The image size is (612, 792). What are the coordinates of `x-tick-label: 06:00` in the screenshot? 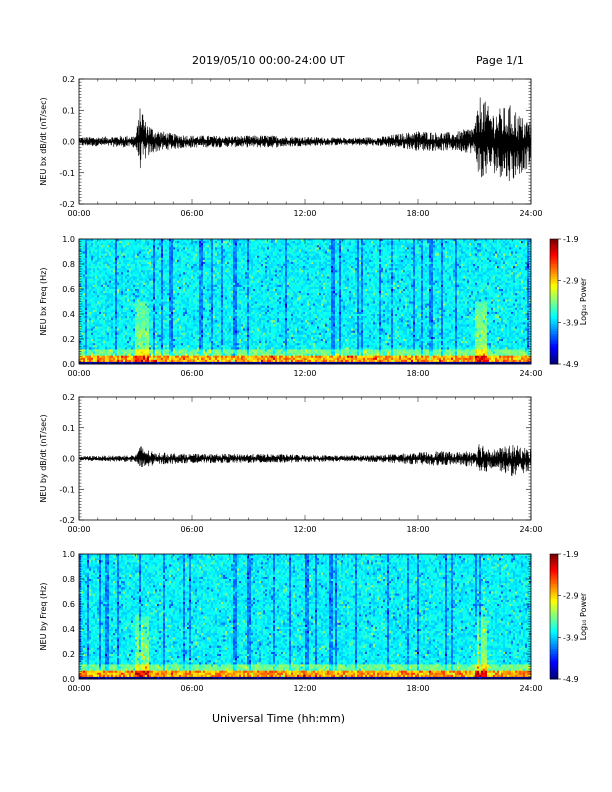 It's located at (191, 213).